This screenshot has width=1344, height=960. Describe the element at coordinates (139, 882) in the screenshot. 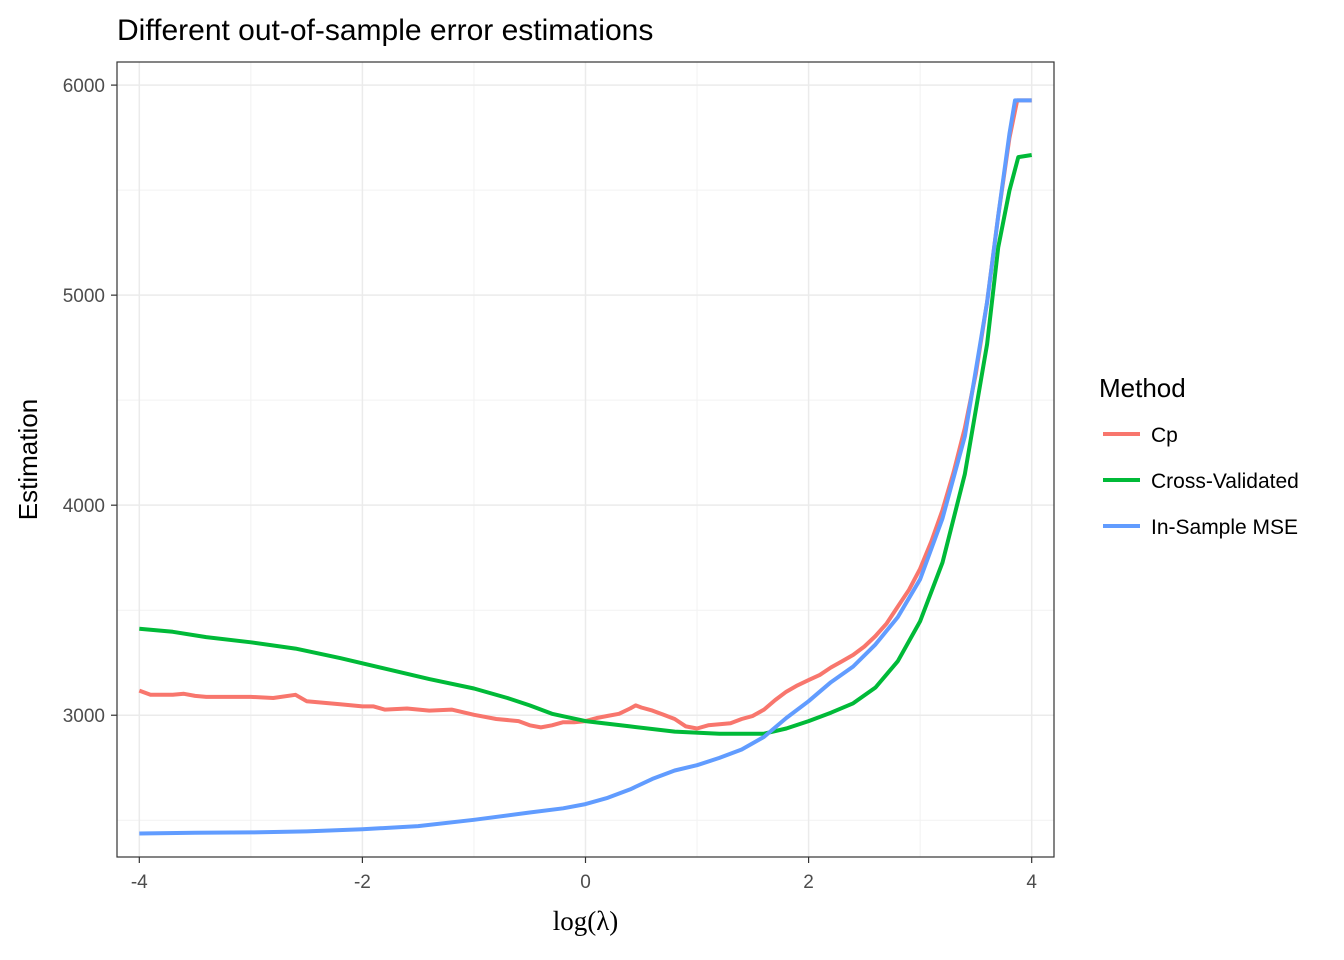

I see `x-tick-label: -4` at that location.